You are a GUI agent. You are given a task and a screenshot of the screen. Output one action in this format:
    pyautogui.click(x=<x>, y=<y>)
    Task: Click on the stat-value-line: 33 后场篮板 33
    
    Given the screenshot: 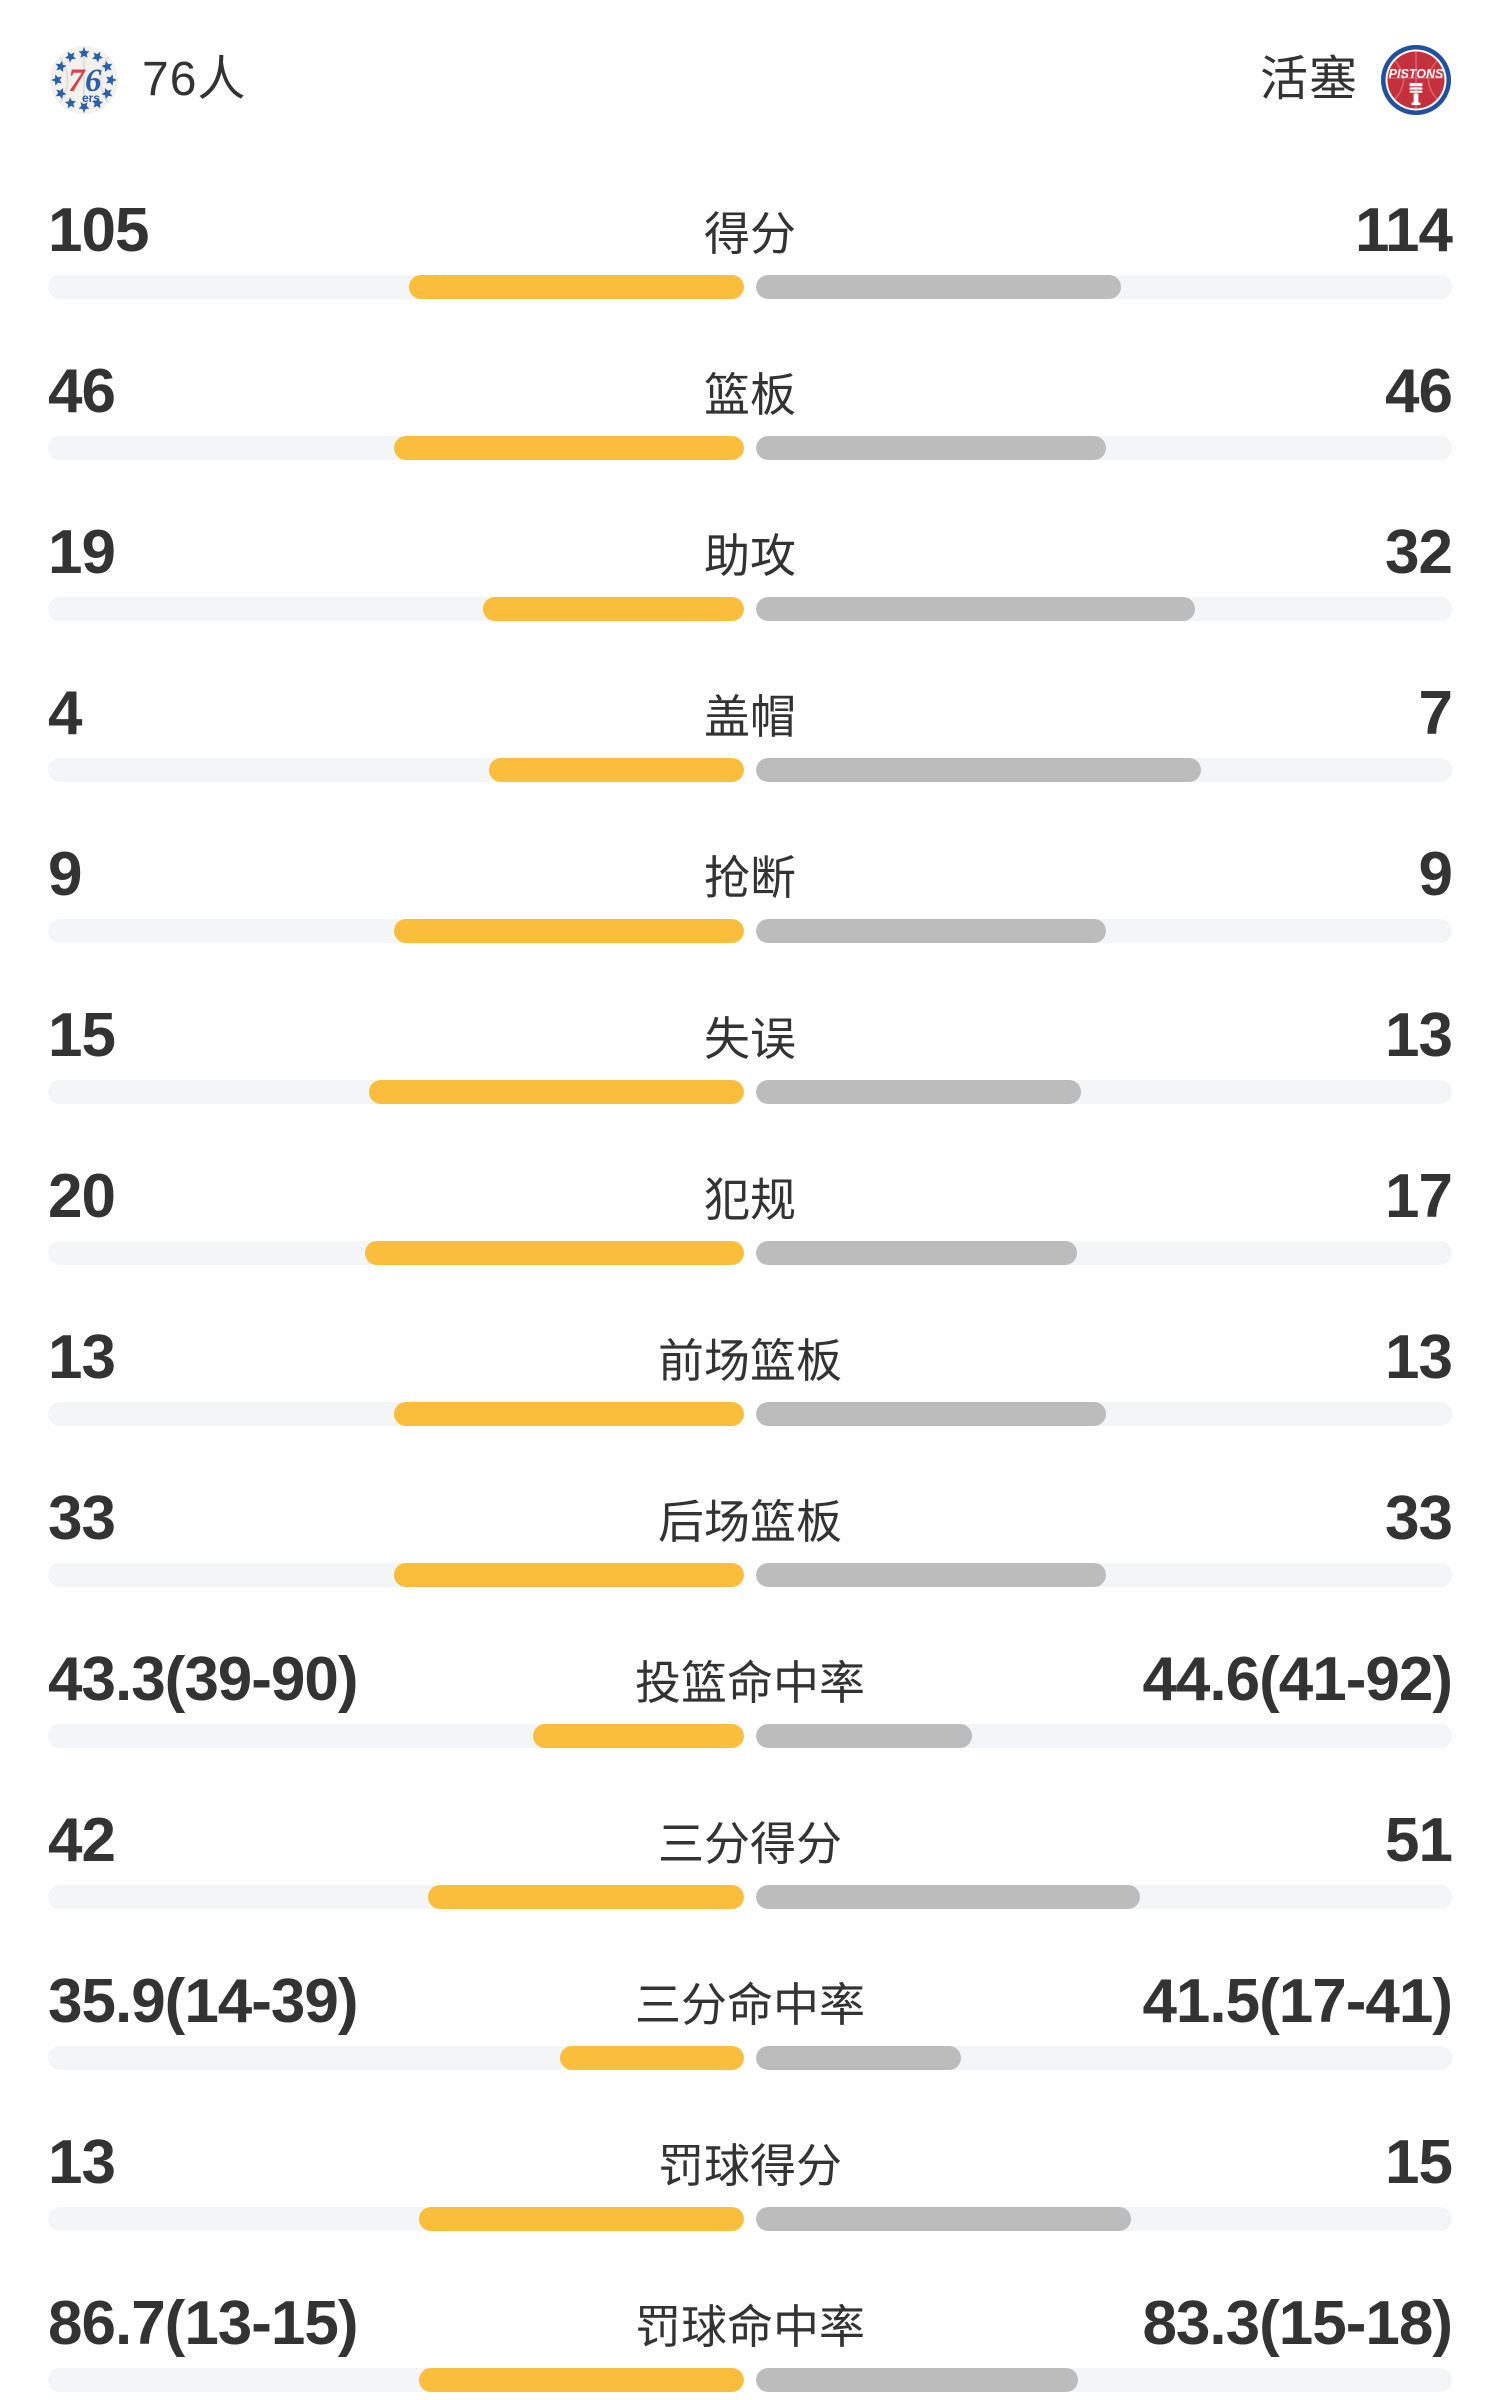 What is the action you would take?
    pyautogui.click(x=750, y=1518)
    